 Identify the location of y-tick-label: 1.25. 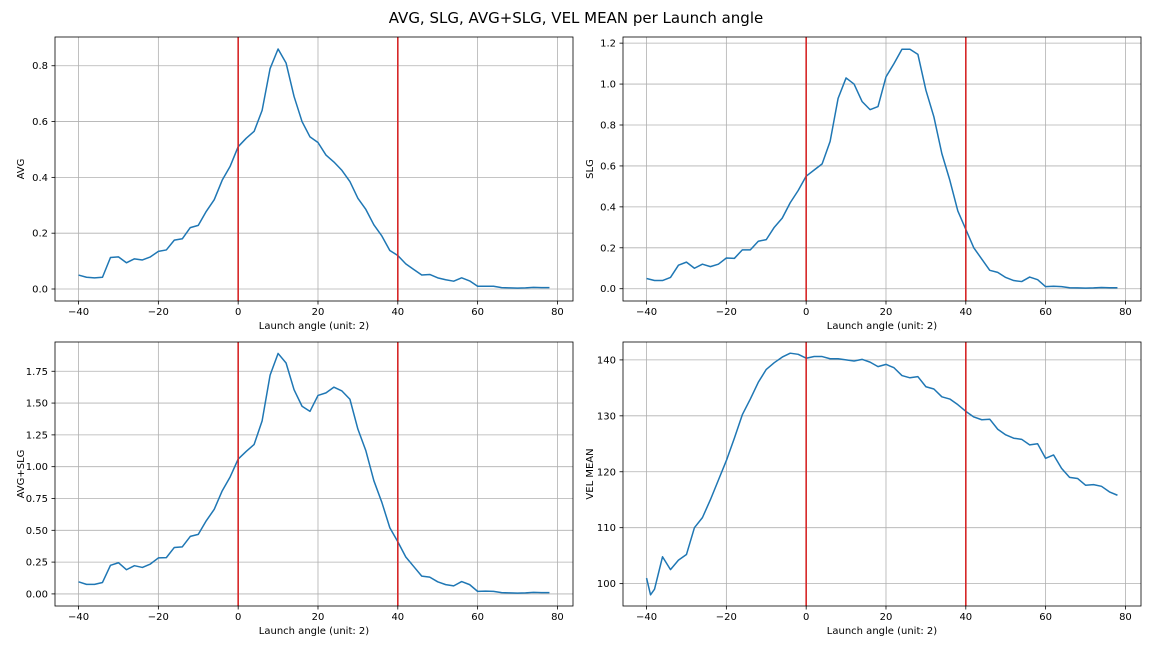
(37, 435).